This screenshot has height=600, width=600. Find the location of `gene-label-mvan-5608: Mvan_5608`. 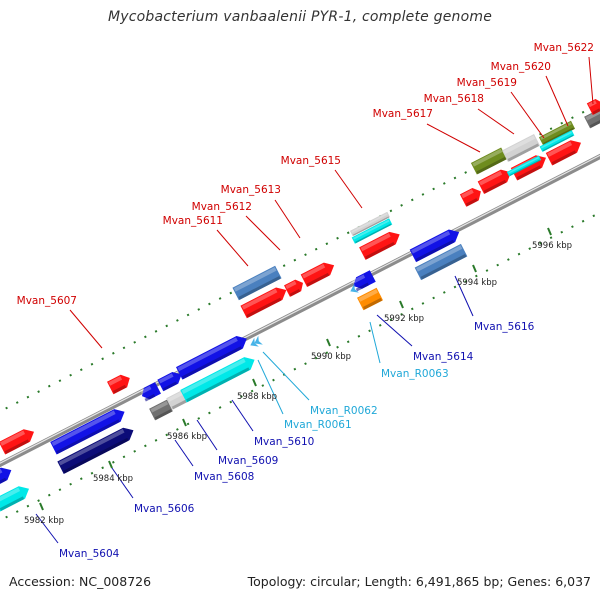

gene-label-mvan-5608: Mvan_5608 is located at coordinates (224, 477).